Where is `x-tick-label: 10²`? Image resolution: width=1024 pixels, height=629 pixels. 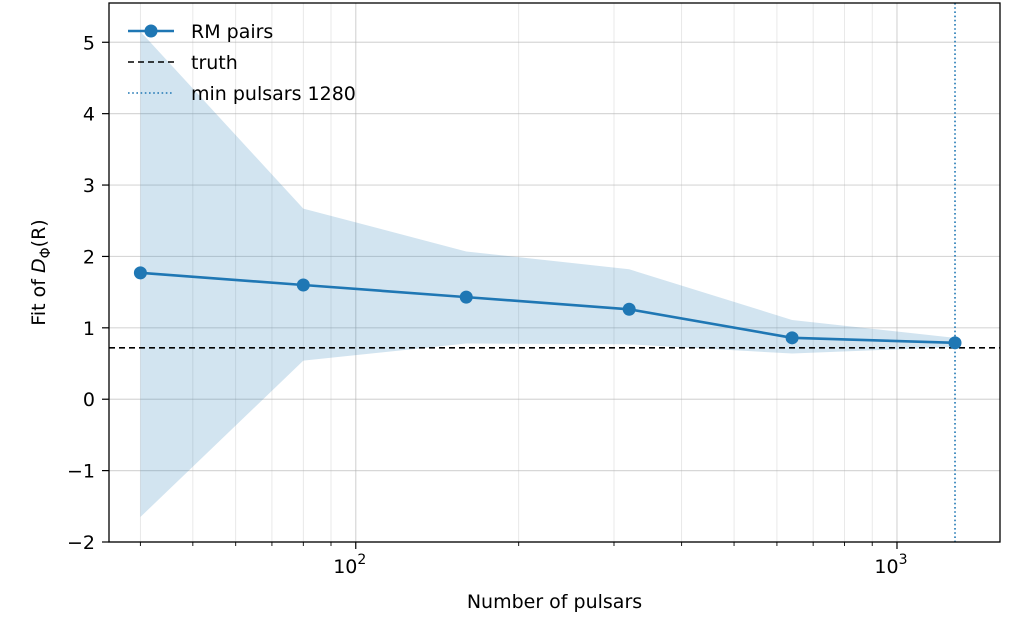
x-tick-label: 10² is located at coordinates (349, 565).